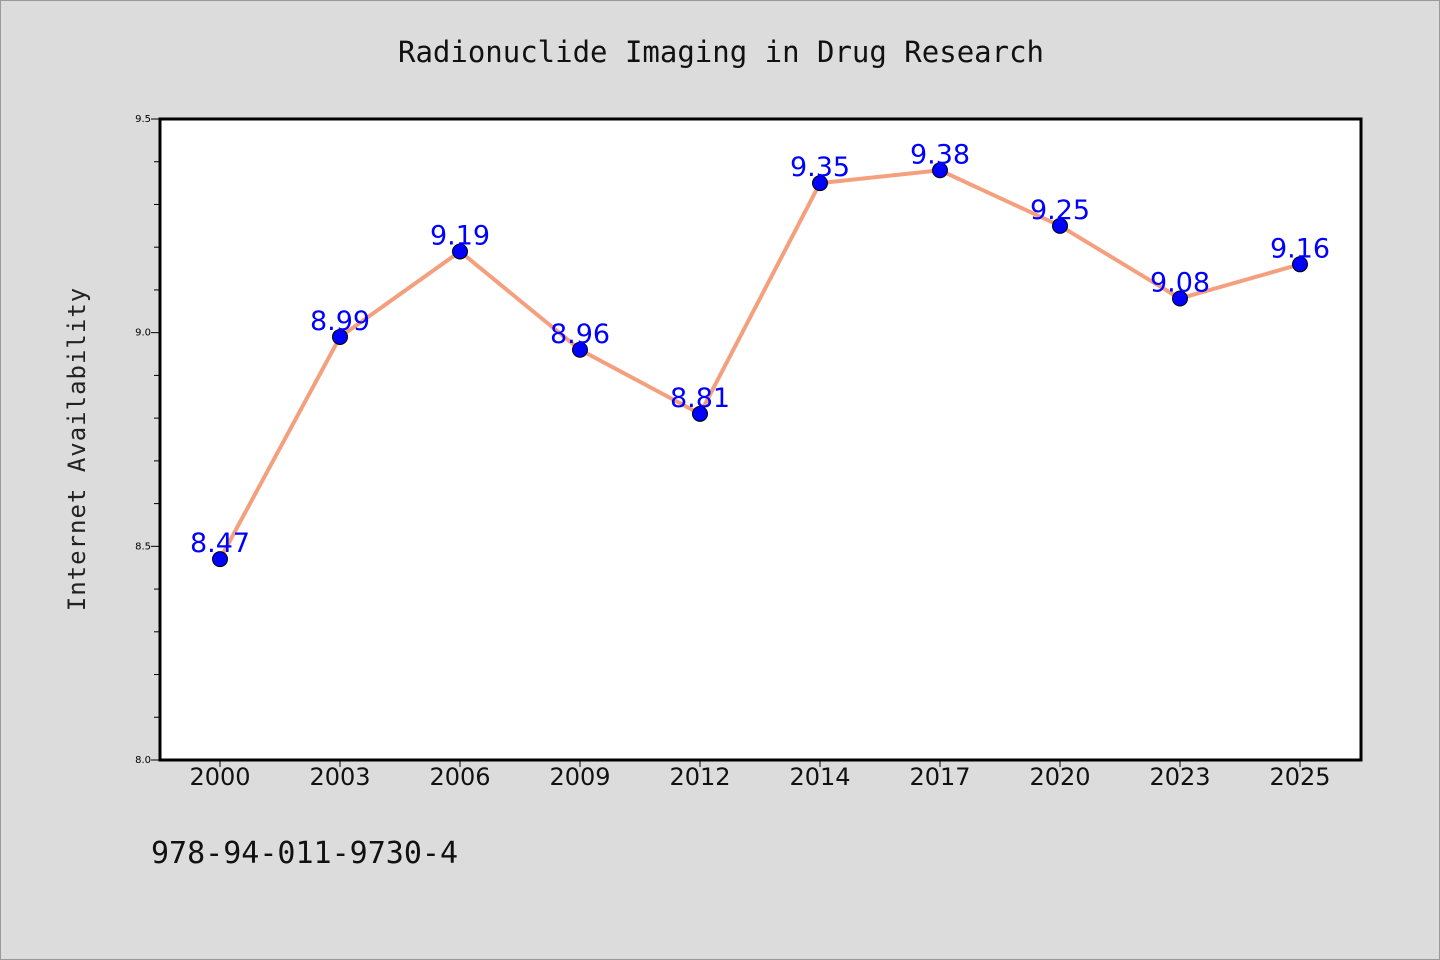  What do you see at coordinates (819, 777) in the screenshot?
I see `x-tick-label: 2014` at bounding box center [819, 777].